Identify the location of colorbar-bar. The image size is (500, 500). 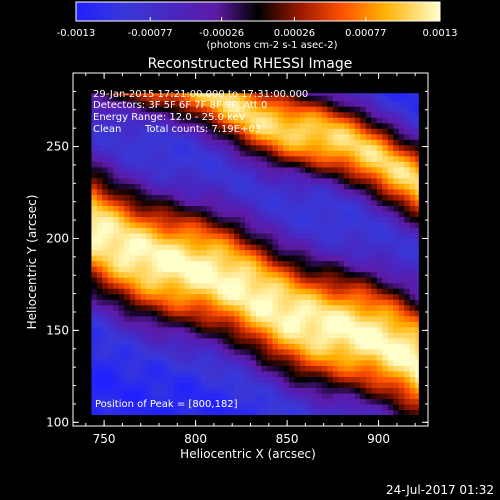
(258, 11).